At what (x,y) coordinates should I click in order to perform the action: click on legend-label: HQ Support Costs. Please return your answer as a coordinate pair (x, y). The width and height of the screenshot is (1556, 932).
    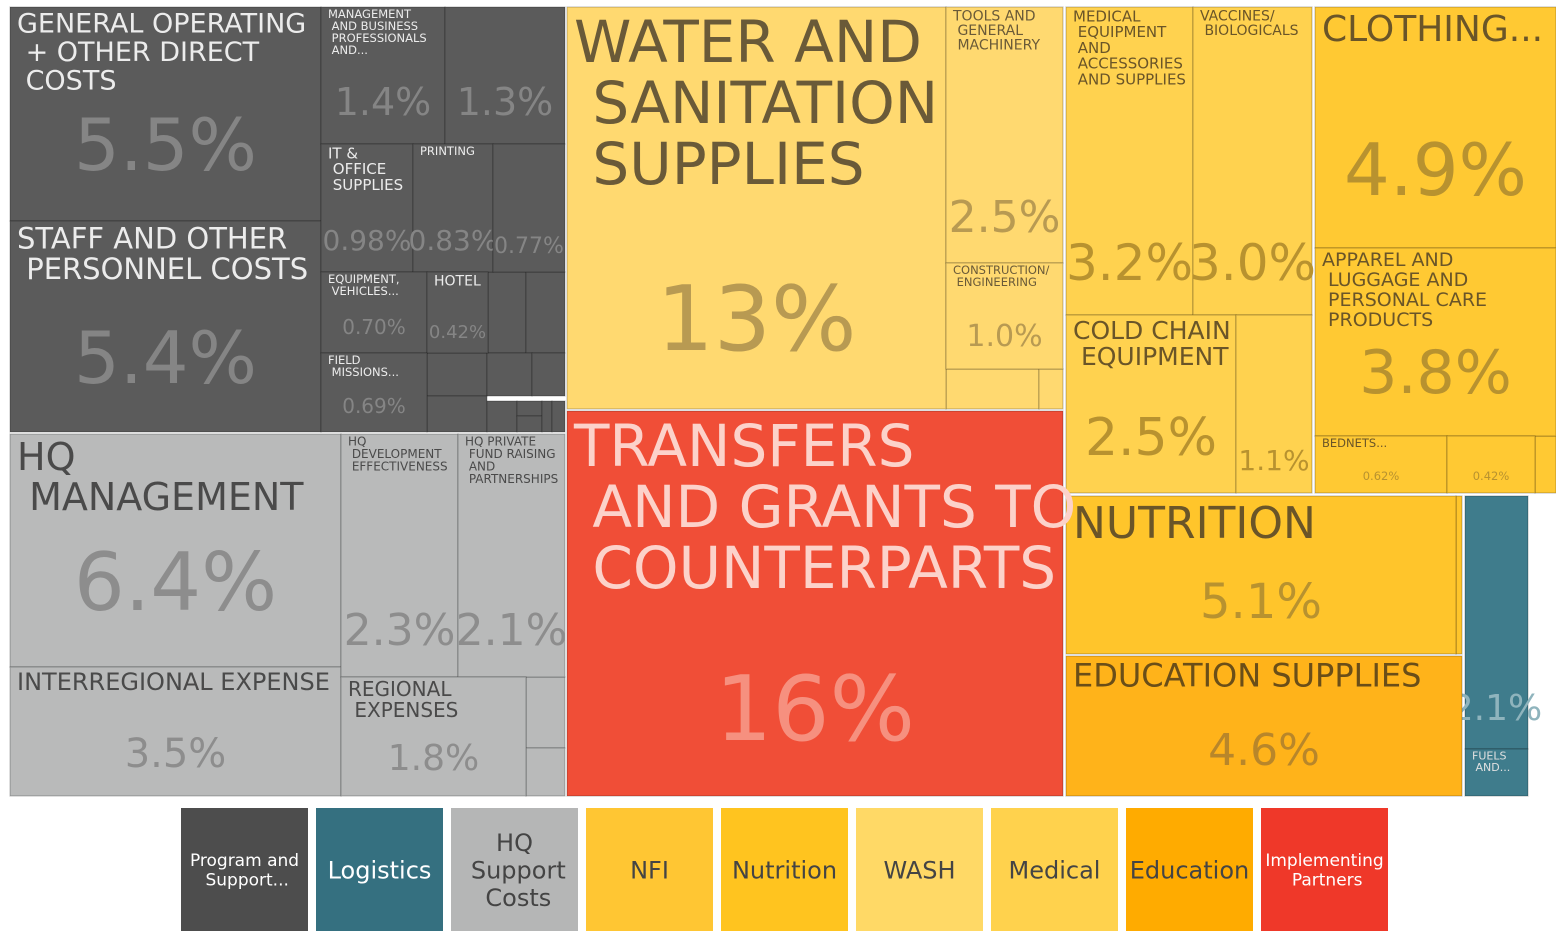
    Looking at the image, I should click on (514, 870).